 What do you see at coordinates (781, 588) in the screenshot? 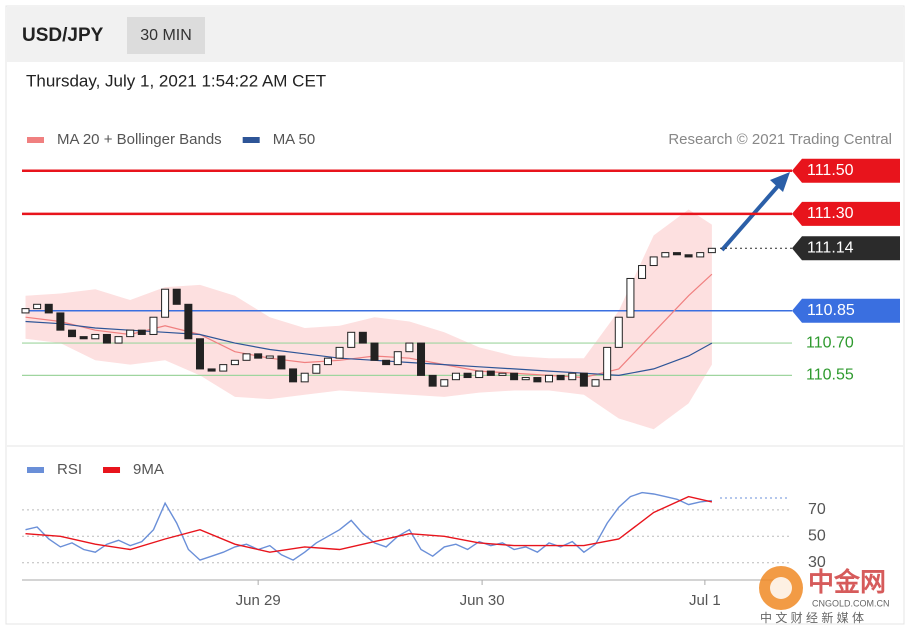
I see `logo-inner` at bounding box center [781, 588].